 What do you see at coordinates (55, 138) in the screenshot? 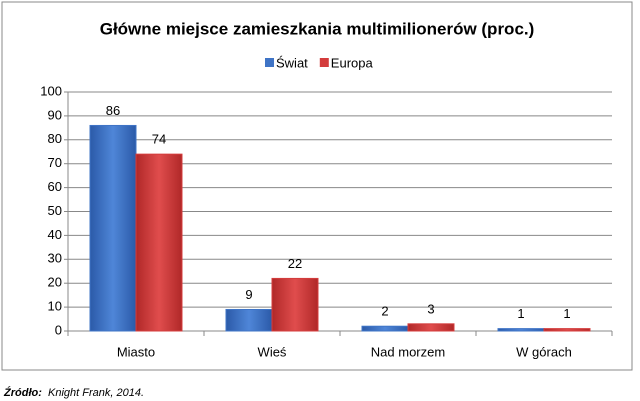
I see `y-tick-label: 80` at bounding box center [55, 138].